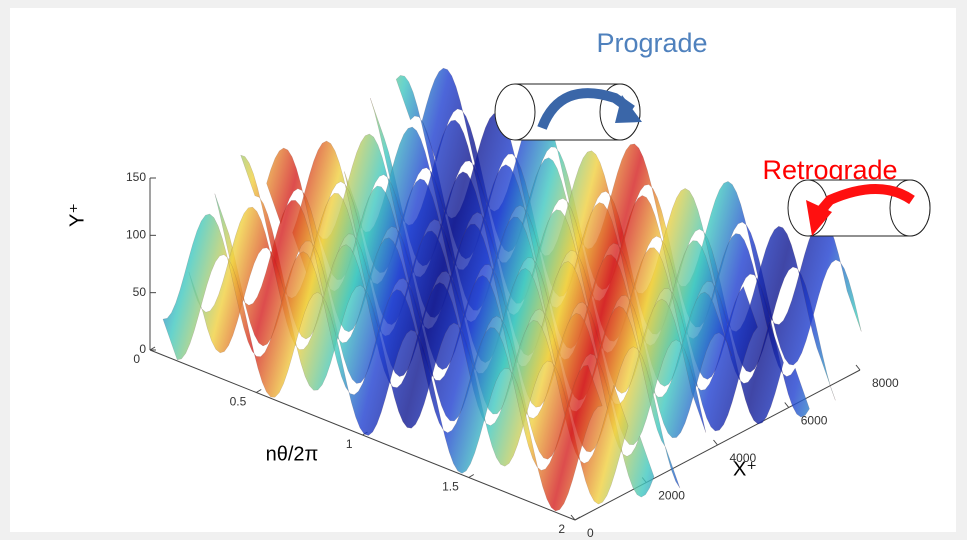  I want to click on y-tick-label: 0, so click(142, 349).